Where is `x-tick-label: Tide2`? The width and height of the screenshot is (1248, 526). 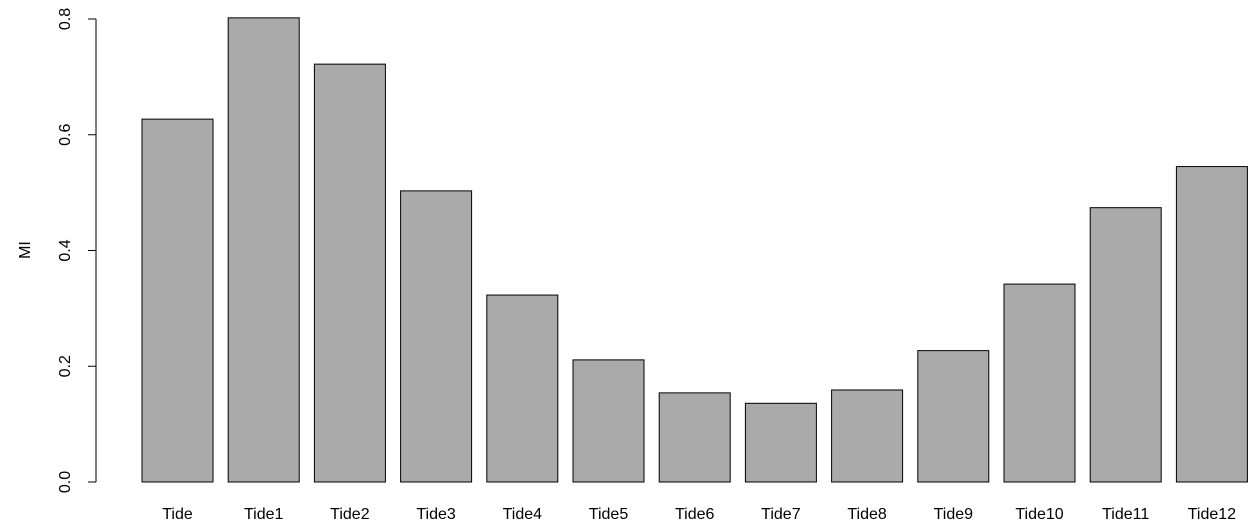
x-tick-label: Tide2 is located at coordinates (350, 514).